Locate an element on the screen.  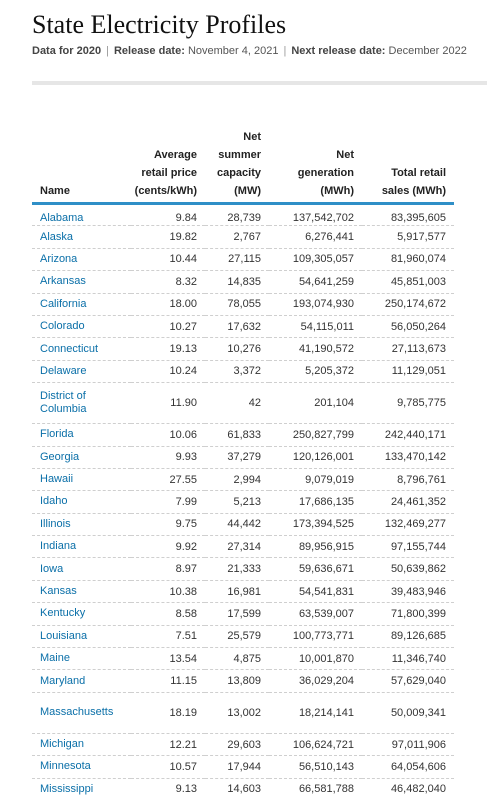
state-name-link: Idaho is located at coordinates (81, 502).